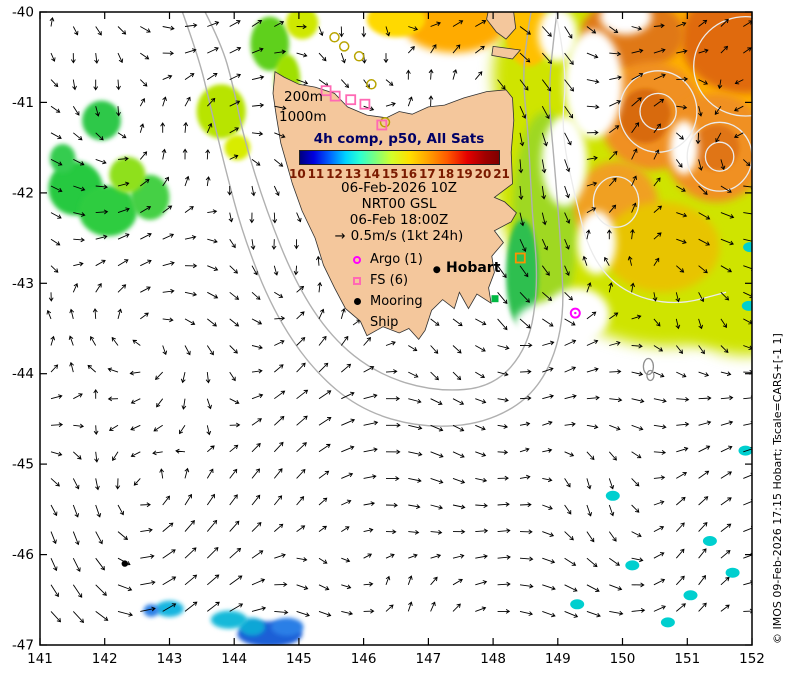  Describe the element at coordinates (23, 284) in the screenshot. I see `y-tick-label: -43` at that location.